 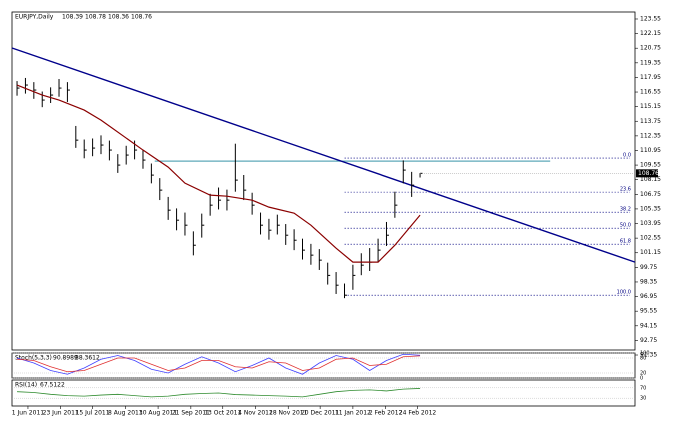 What do you see at coordinates (643, 374) in the screenshot?
I see `stoch-tick-label: 20` at bounding box center [643, 374].